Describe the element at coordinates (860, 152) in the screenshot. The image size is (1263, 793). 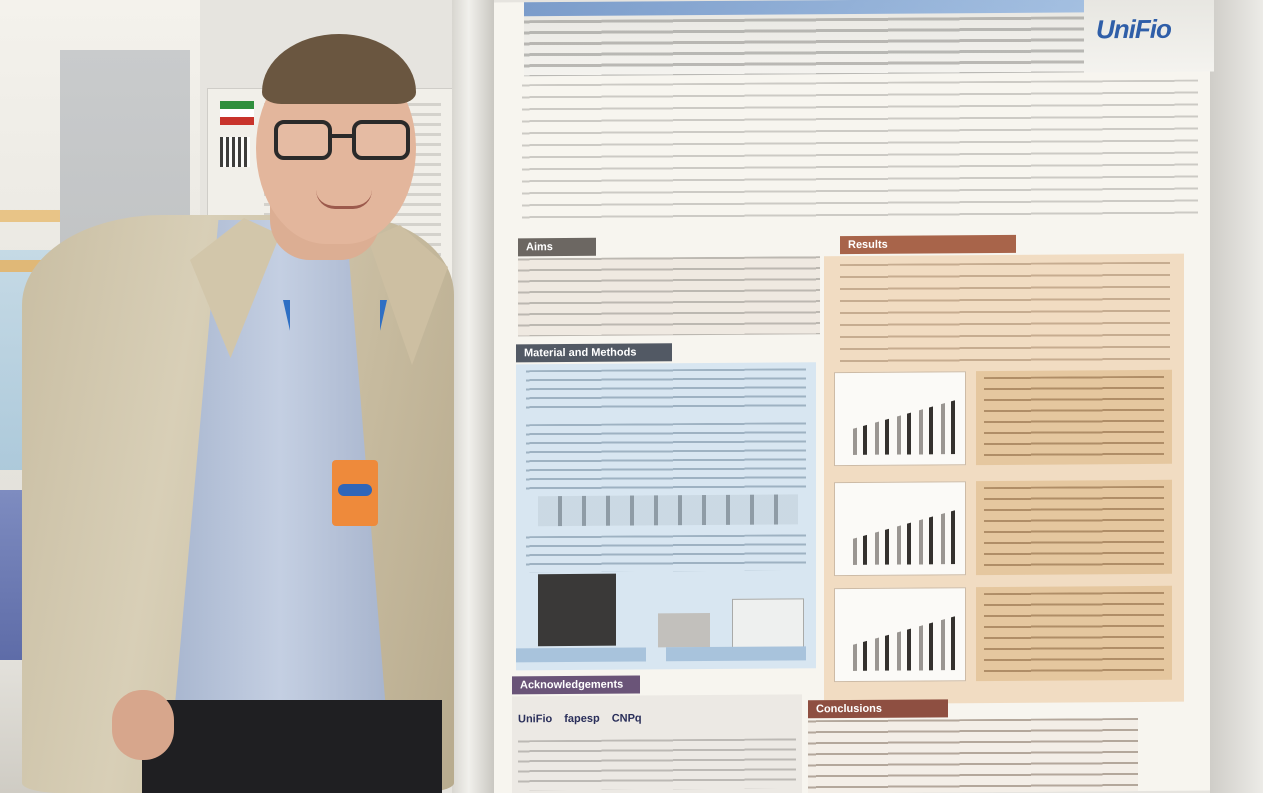
I see `poster-introduction` at that location.